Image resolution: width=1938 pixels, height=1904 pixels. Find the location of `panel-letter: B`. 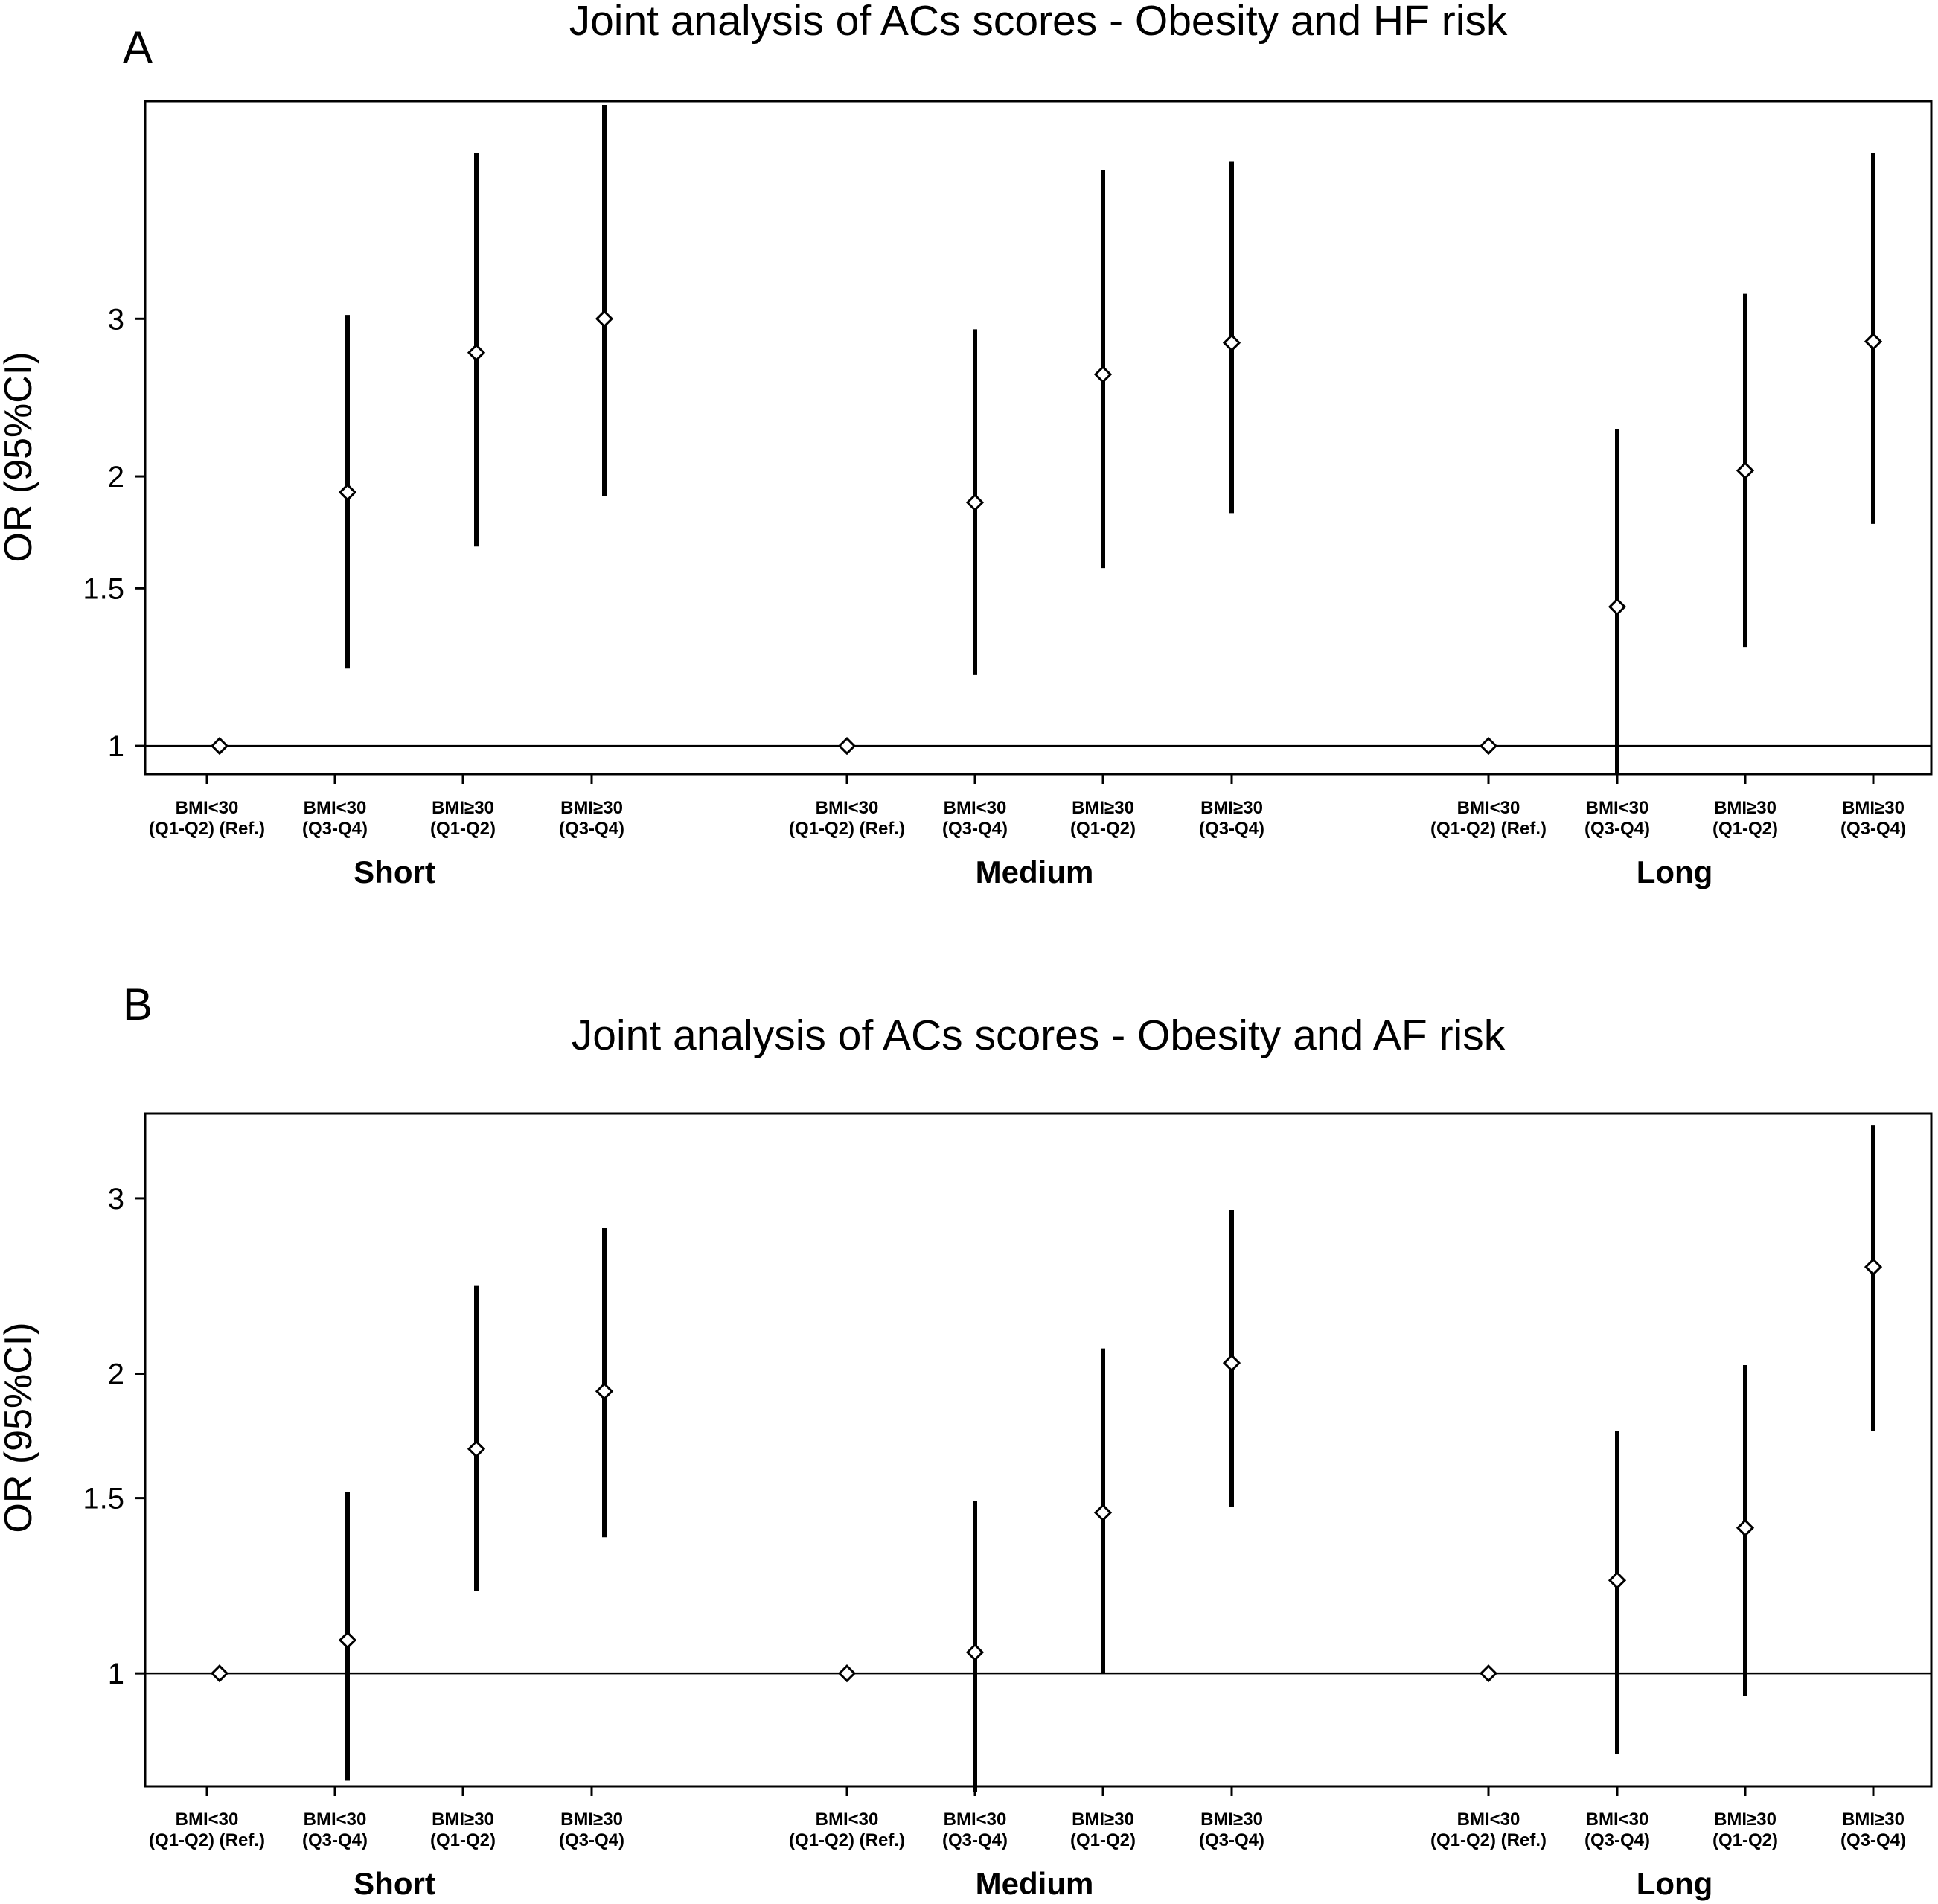

panel-letter: B is located at coordinates (138, 1004).